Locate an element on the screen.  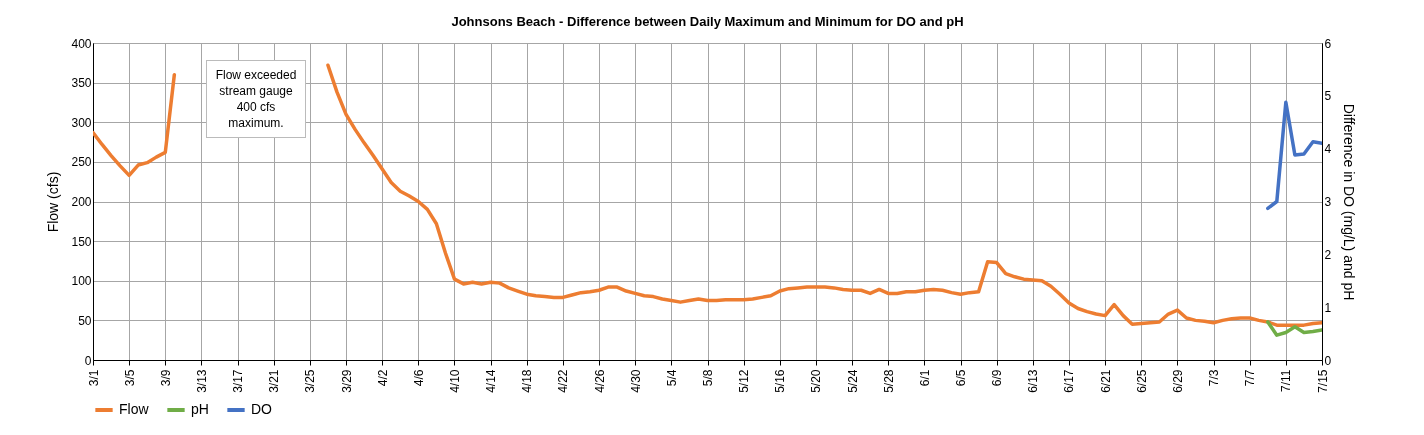
legend-label: pH is located at coordinates (200, 409).